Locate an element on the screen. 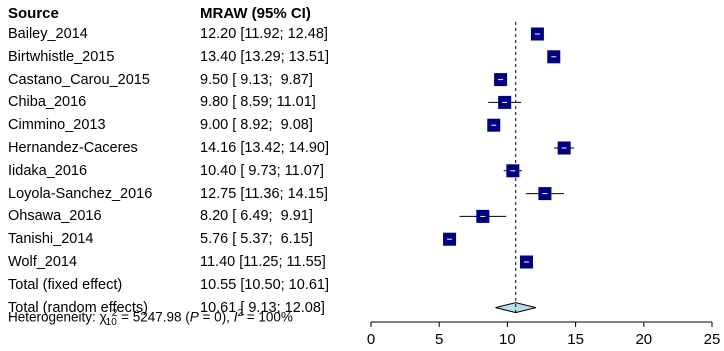  x-tick-label: 25 is located at coordinates (712, 339).